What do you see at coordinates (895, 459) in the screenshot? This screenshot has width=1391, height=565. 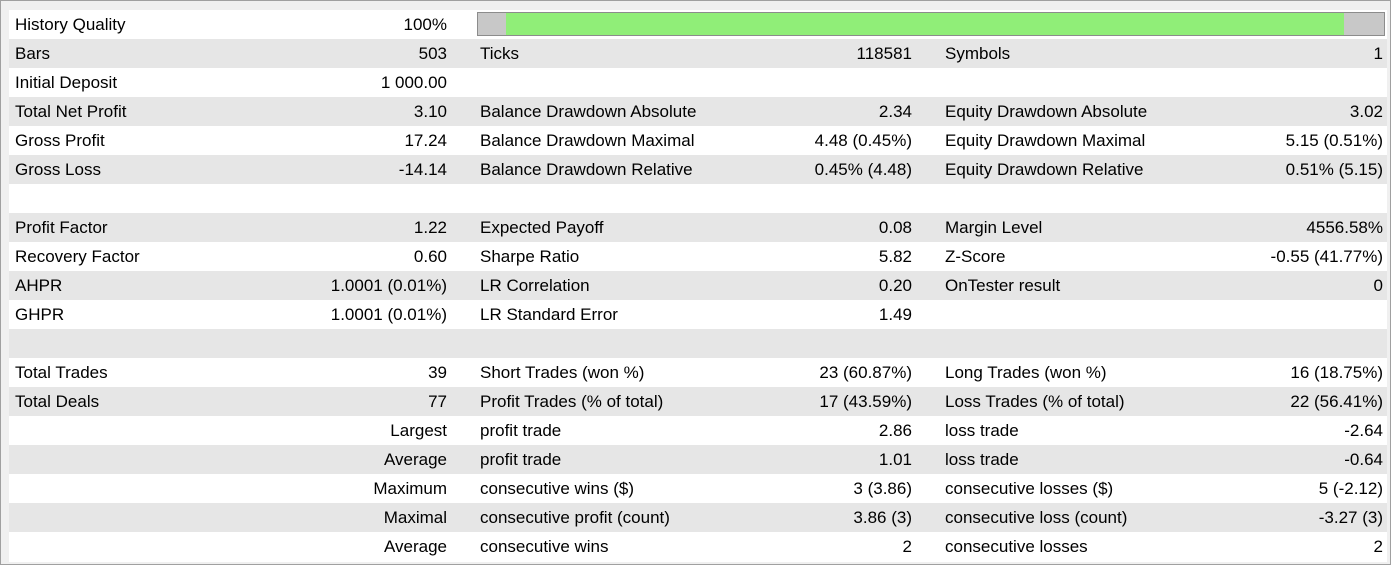 I see `average-profit-value: 1.01` at bounding box center [895, 459].